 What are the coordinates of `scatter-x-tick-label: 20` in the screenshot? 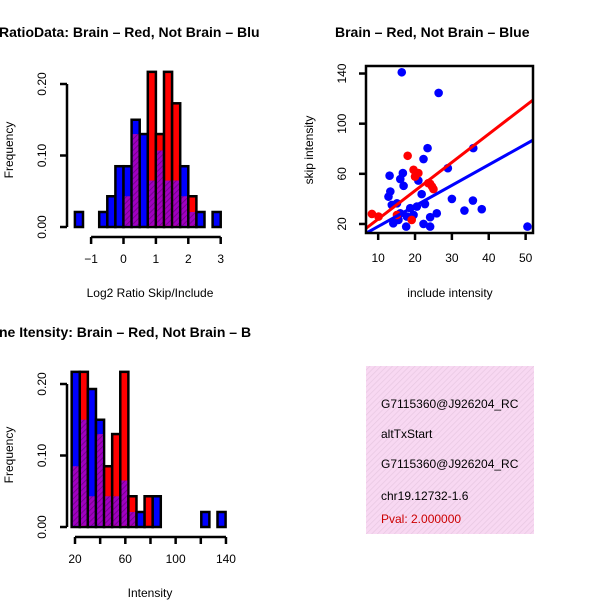 It's located at (415, 258).